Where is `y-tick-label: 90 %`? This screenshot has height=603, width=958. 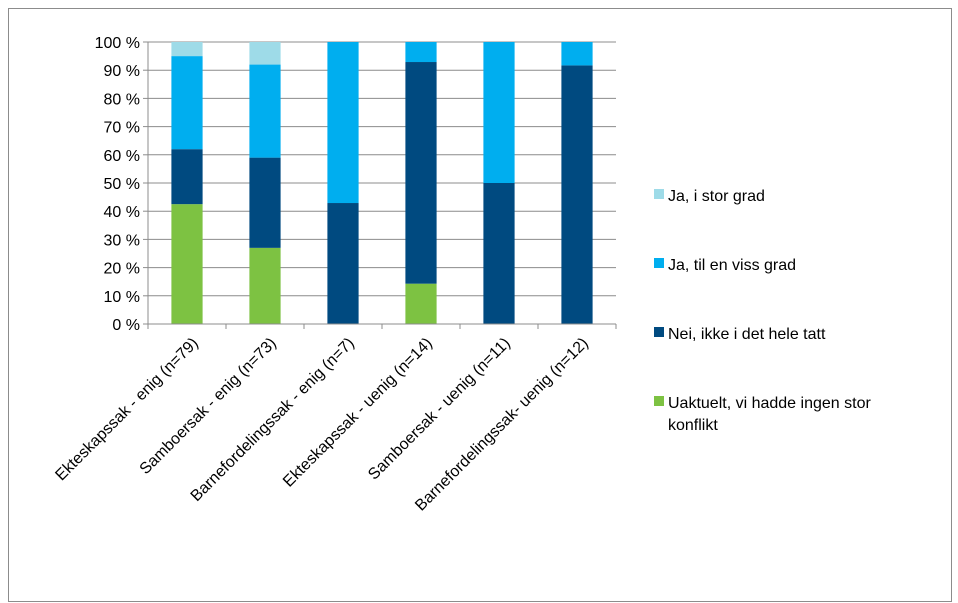
y-tick-label: 90 % is located at coordinates (122, 71).